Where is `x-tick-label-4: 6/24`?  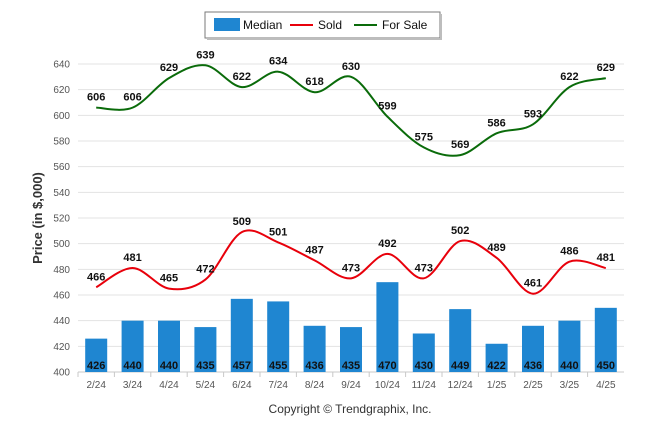
x-tick-label-4: 6/24 is located at coordinates (242, 385).